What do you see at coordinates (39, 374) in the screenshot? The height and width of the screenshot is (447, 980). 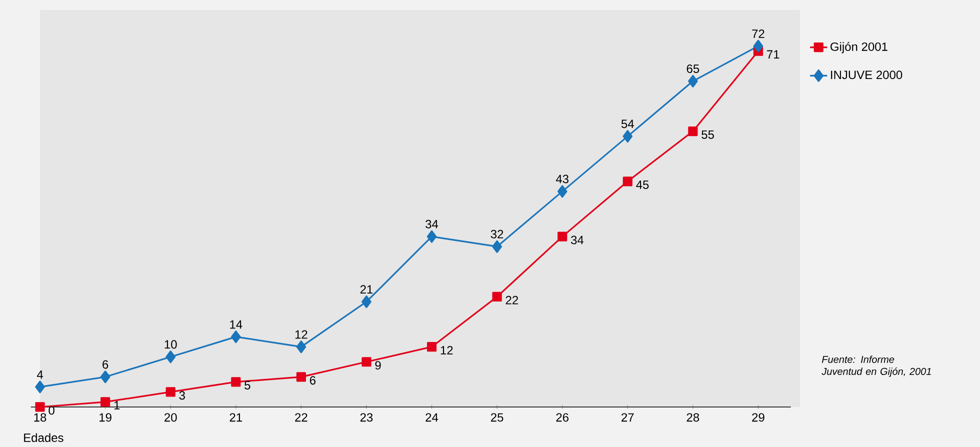 I see `data-label: 4` at bounding box center [39, 374].